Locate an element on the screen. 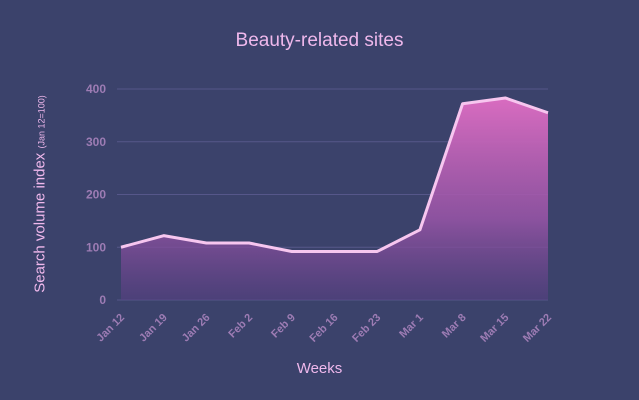 This screenshot has width=639, height=400. x-tick-label: Mar 22 is located at coordinates (537, 328).